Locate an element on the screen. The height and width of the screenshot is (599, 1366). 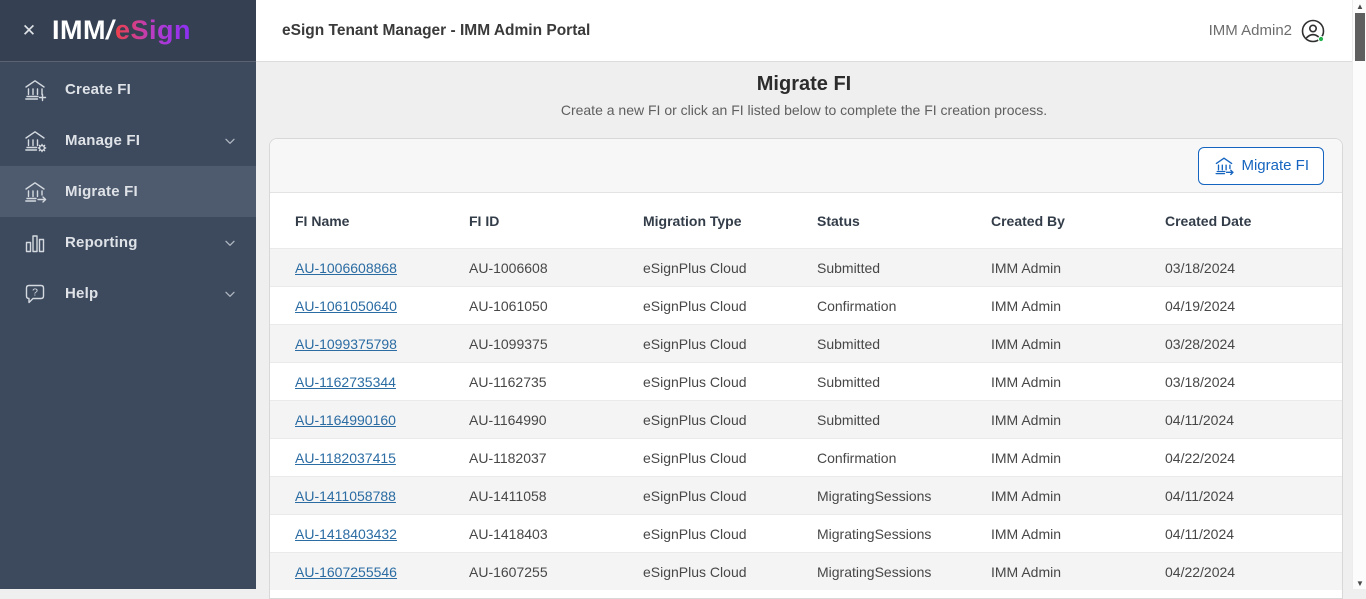
created-date-cell: 04/19/2024 is located at coordinates (1200, 305).